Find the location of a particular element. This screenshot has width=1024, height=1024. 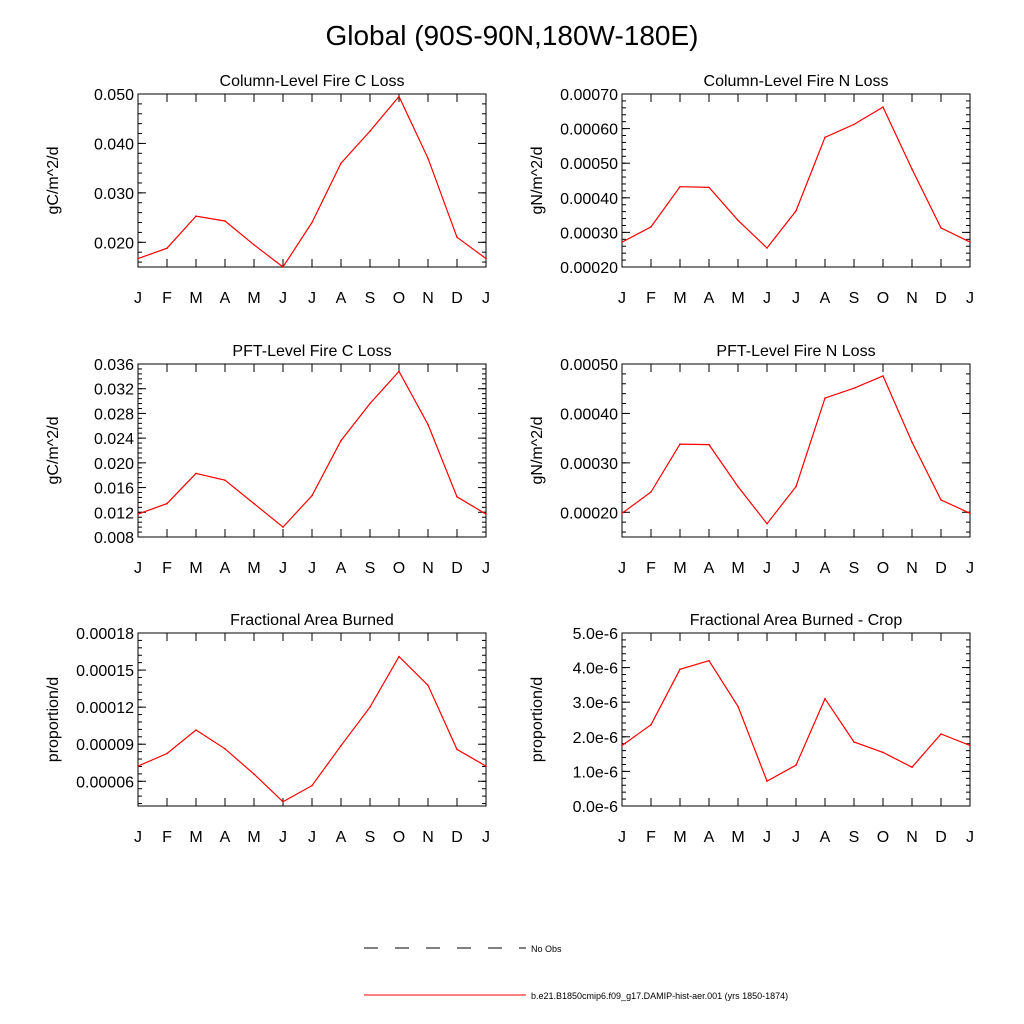

y-tick-label: 0.028 is located at coordinates (114, 414).